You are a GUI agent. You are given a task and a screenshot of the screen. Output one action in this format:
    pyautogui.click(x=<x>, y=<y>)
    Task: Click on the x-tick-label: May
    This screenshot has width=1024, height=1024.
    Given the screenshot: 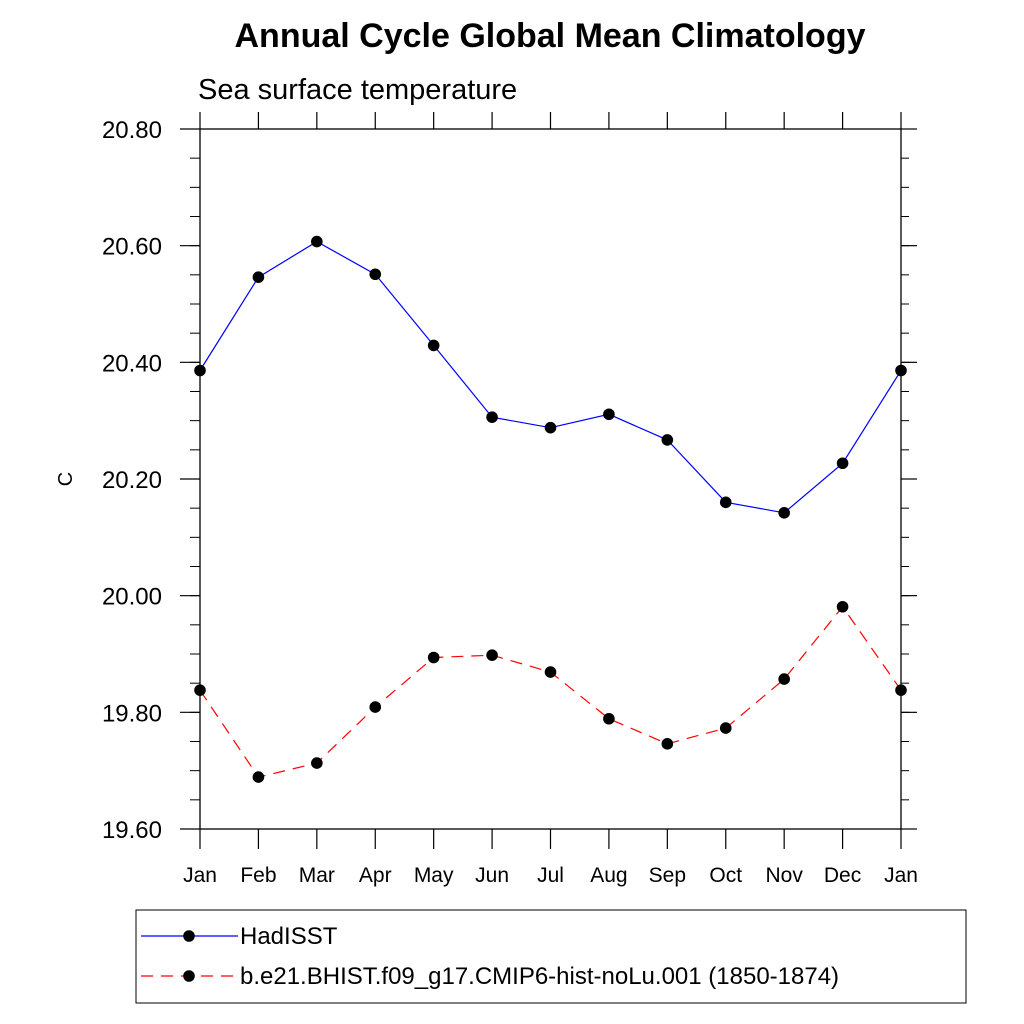 What is the action you would take?
    pyautogui.click(x=434, y=875)
    